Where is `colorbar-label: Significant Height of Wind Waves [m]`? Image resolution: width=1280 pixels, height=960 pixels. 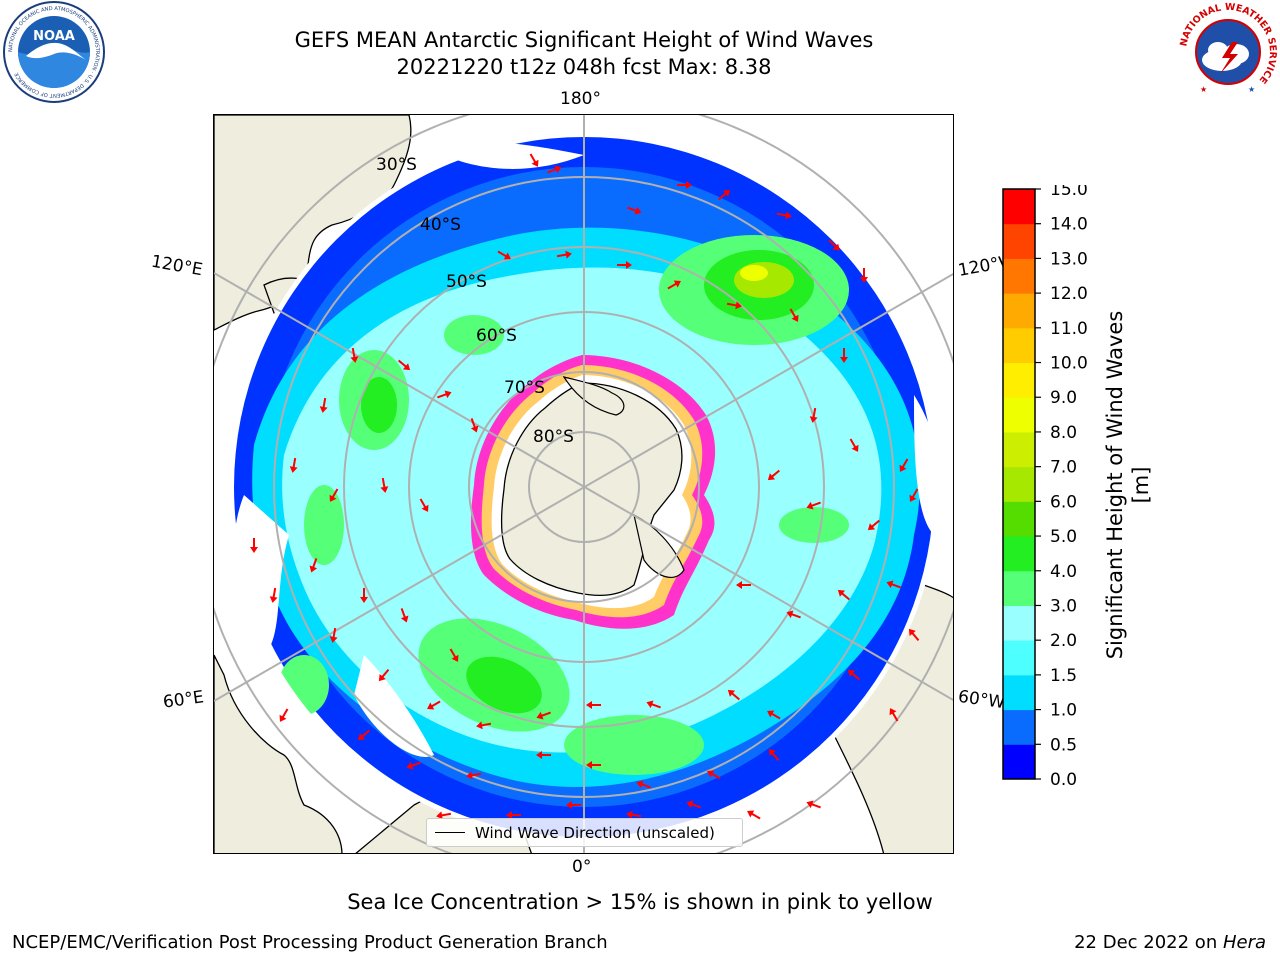
colorbar-label: Significant Height of Wind Waves [m] is located at coordinates (1128, 485).